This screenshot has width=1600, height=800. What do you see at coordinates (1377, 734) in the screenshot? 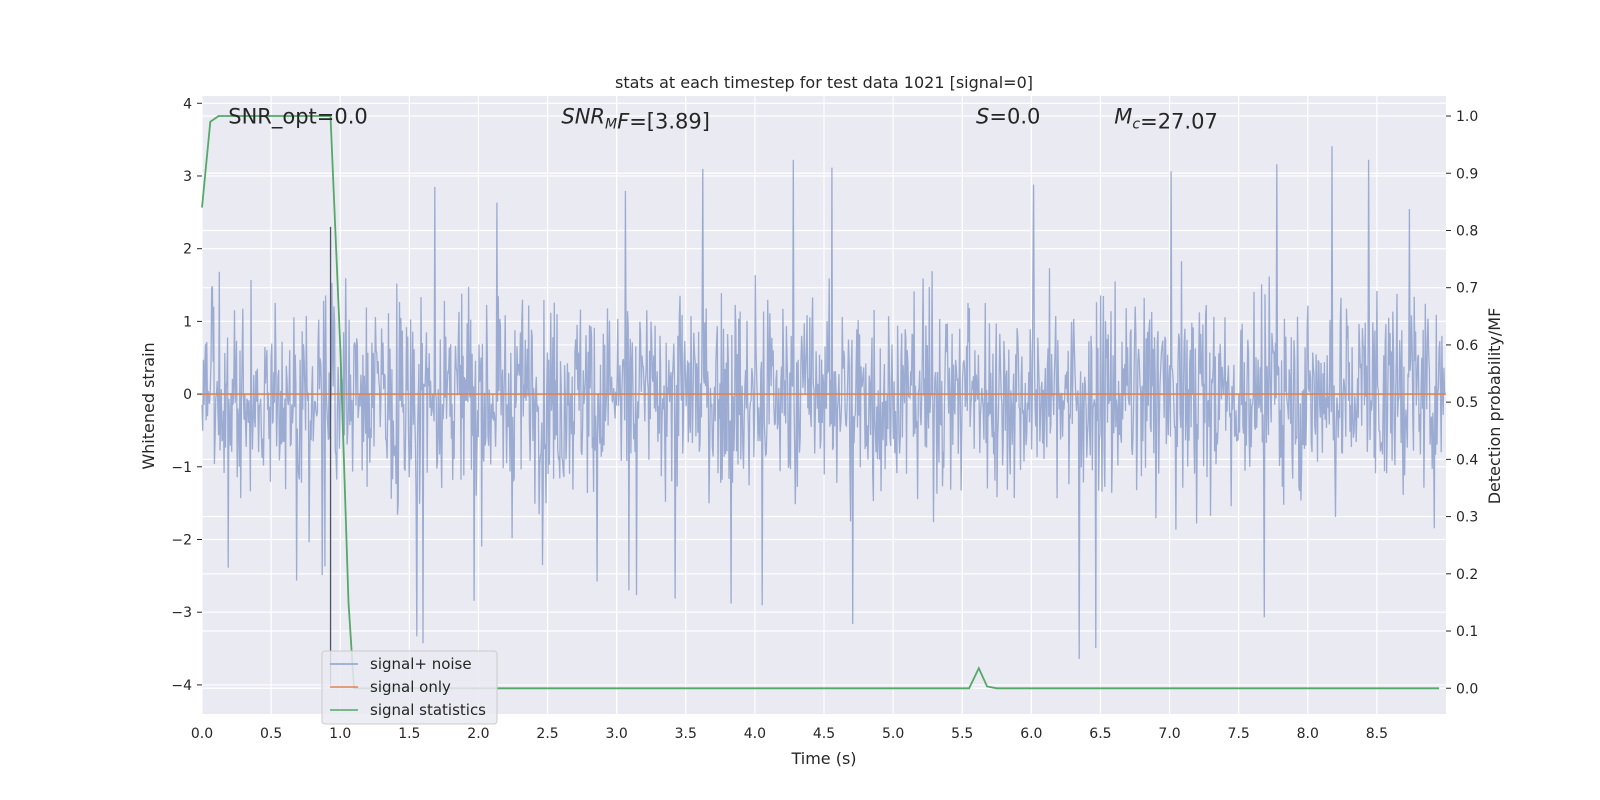
I see `x-tick-label: 8.5` at bounding box center [1377, 734].